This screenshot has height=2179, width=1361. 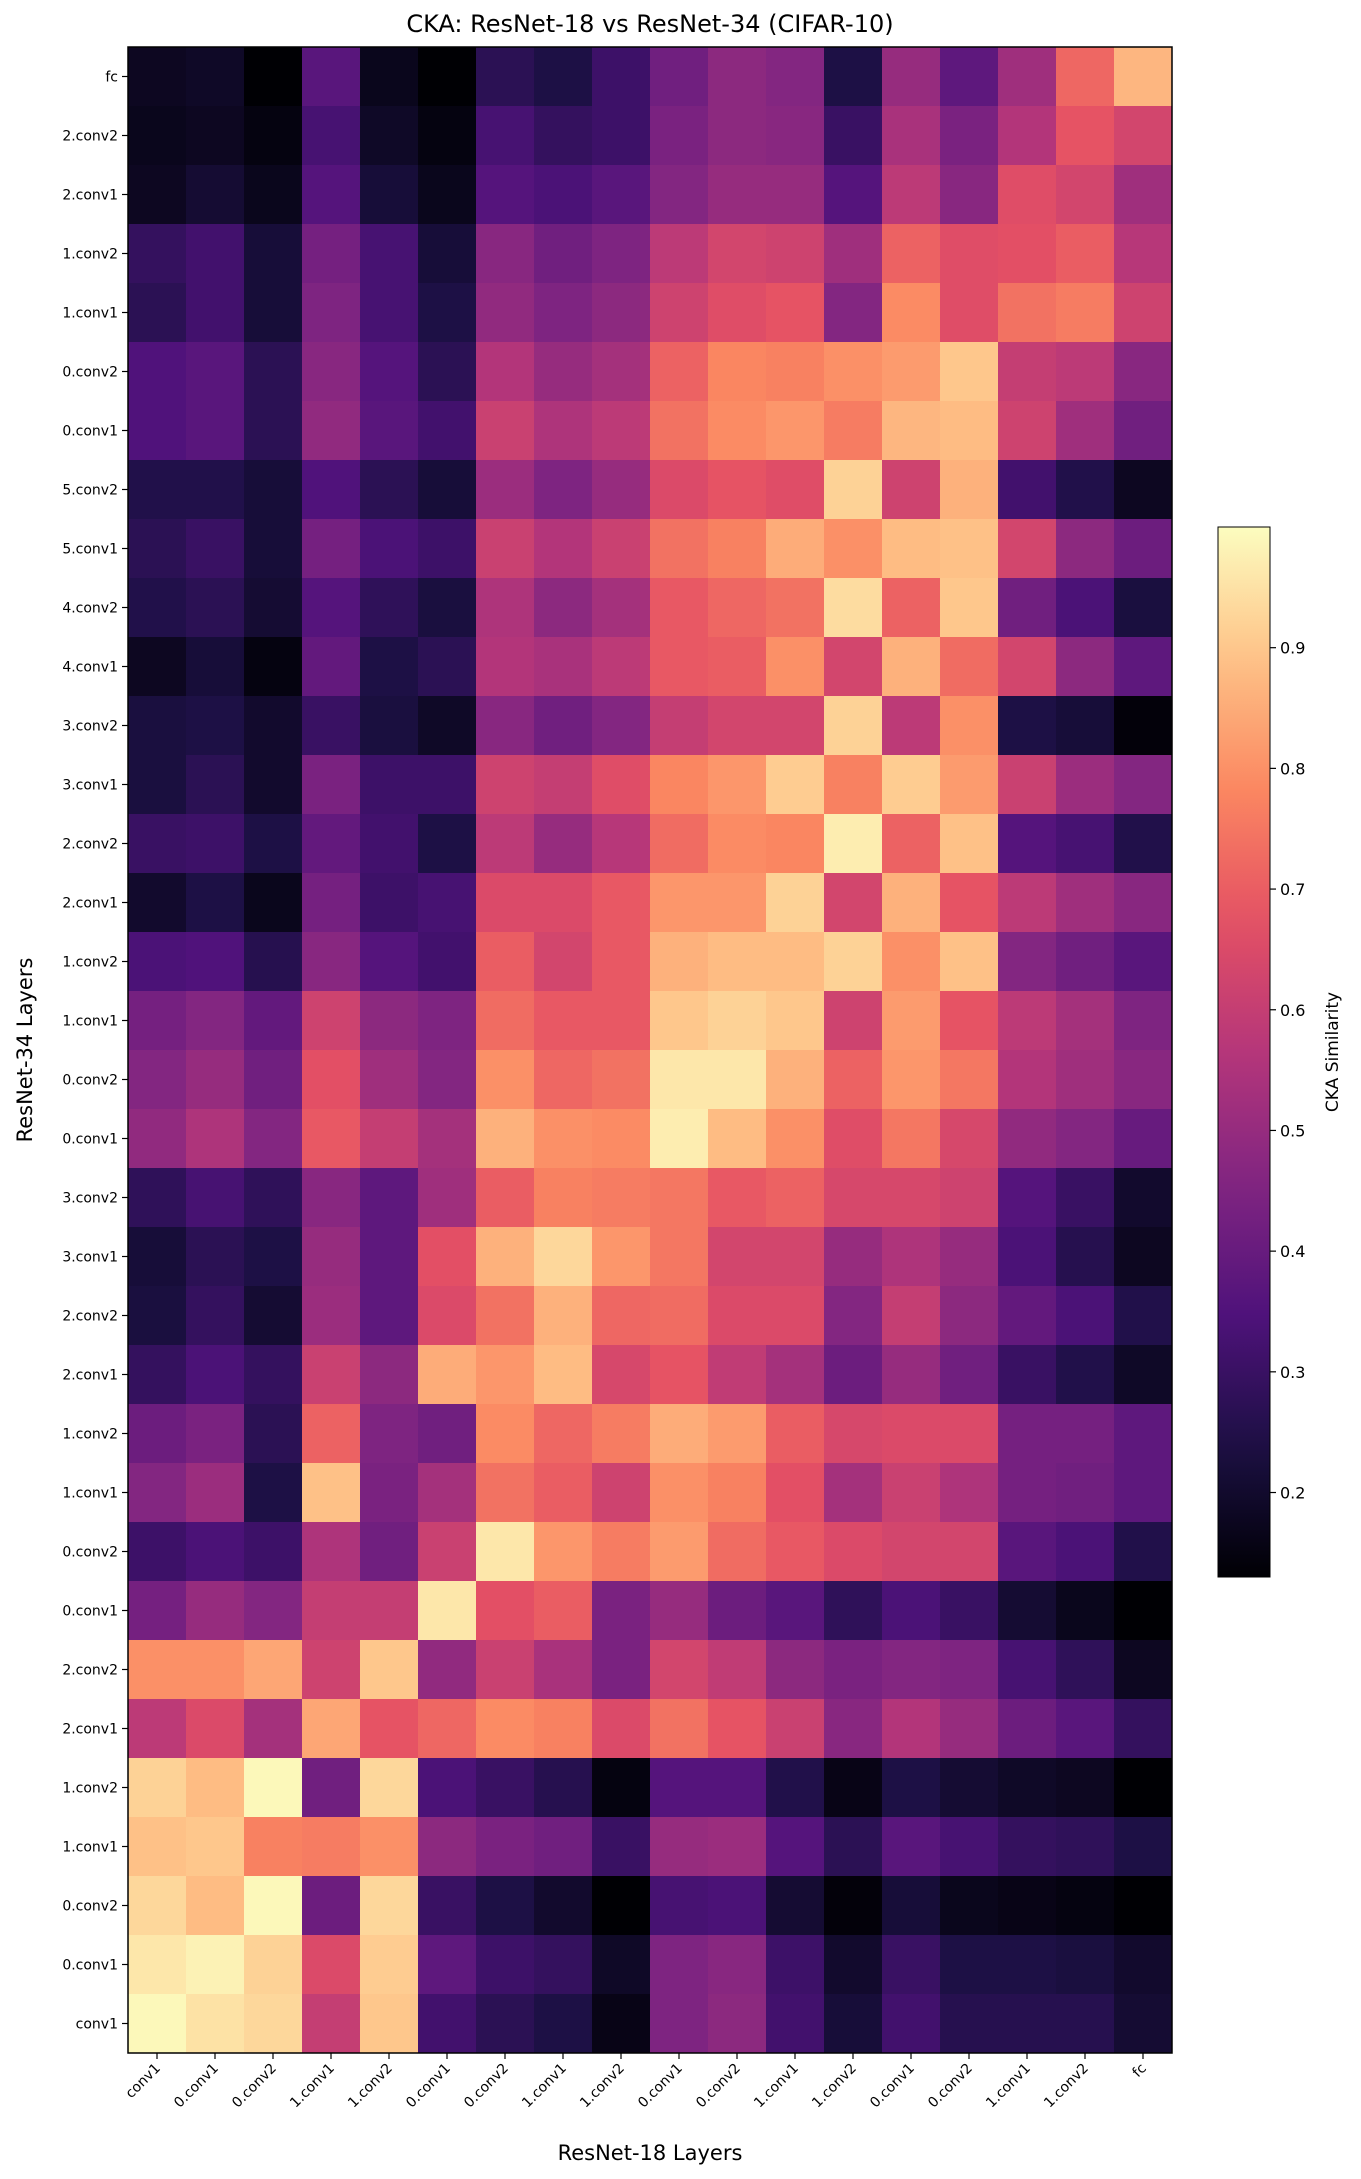 I want to click on y-tick-label: 0.conv2, so click(x=90, y=1907).